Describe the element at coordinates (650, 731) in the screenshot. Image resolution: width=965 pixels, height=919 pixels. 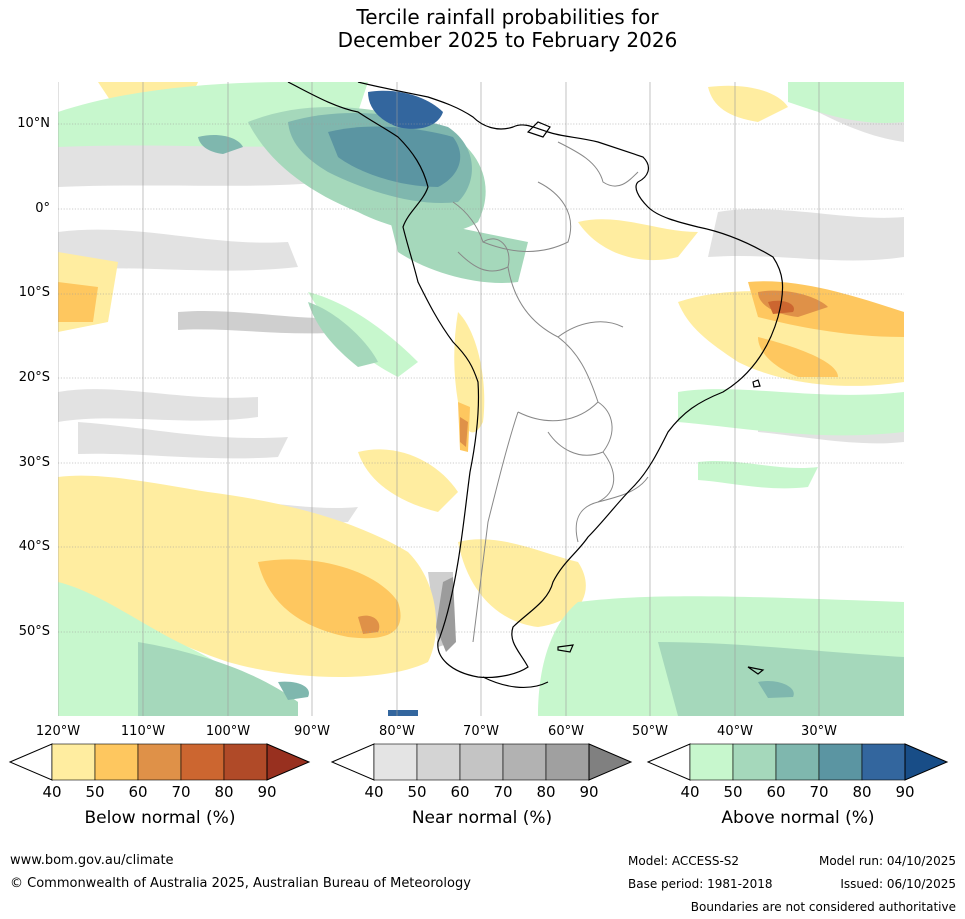
I see `lon-label-50w: 50°W` at that location.